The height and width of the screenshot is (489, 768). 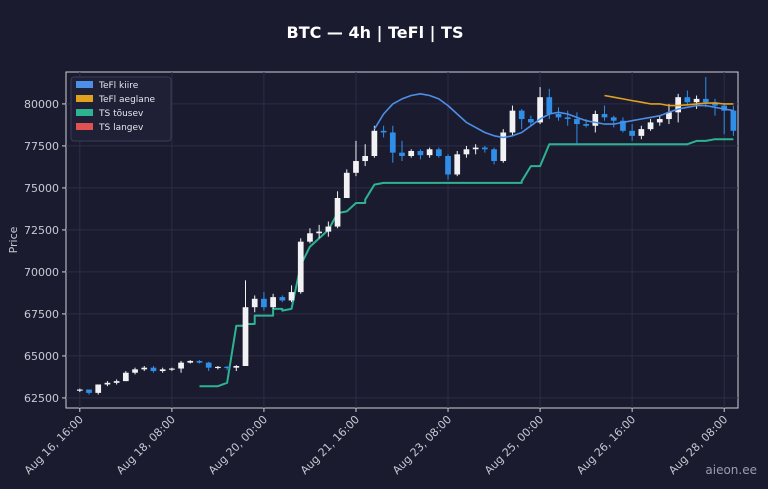 I want to click on legend-label: TeFl kiire, so click(x=118, y=86).